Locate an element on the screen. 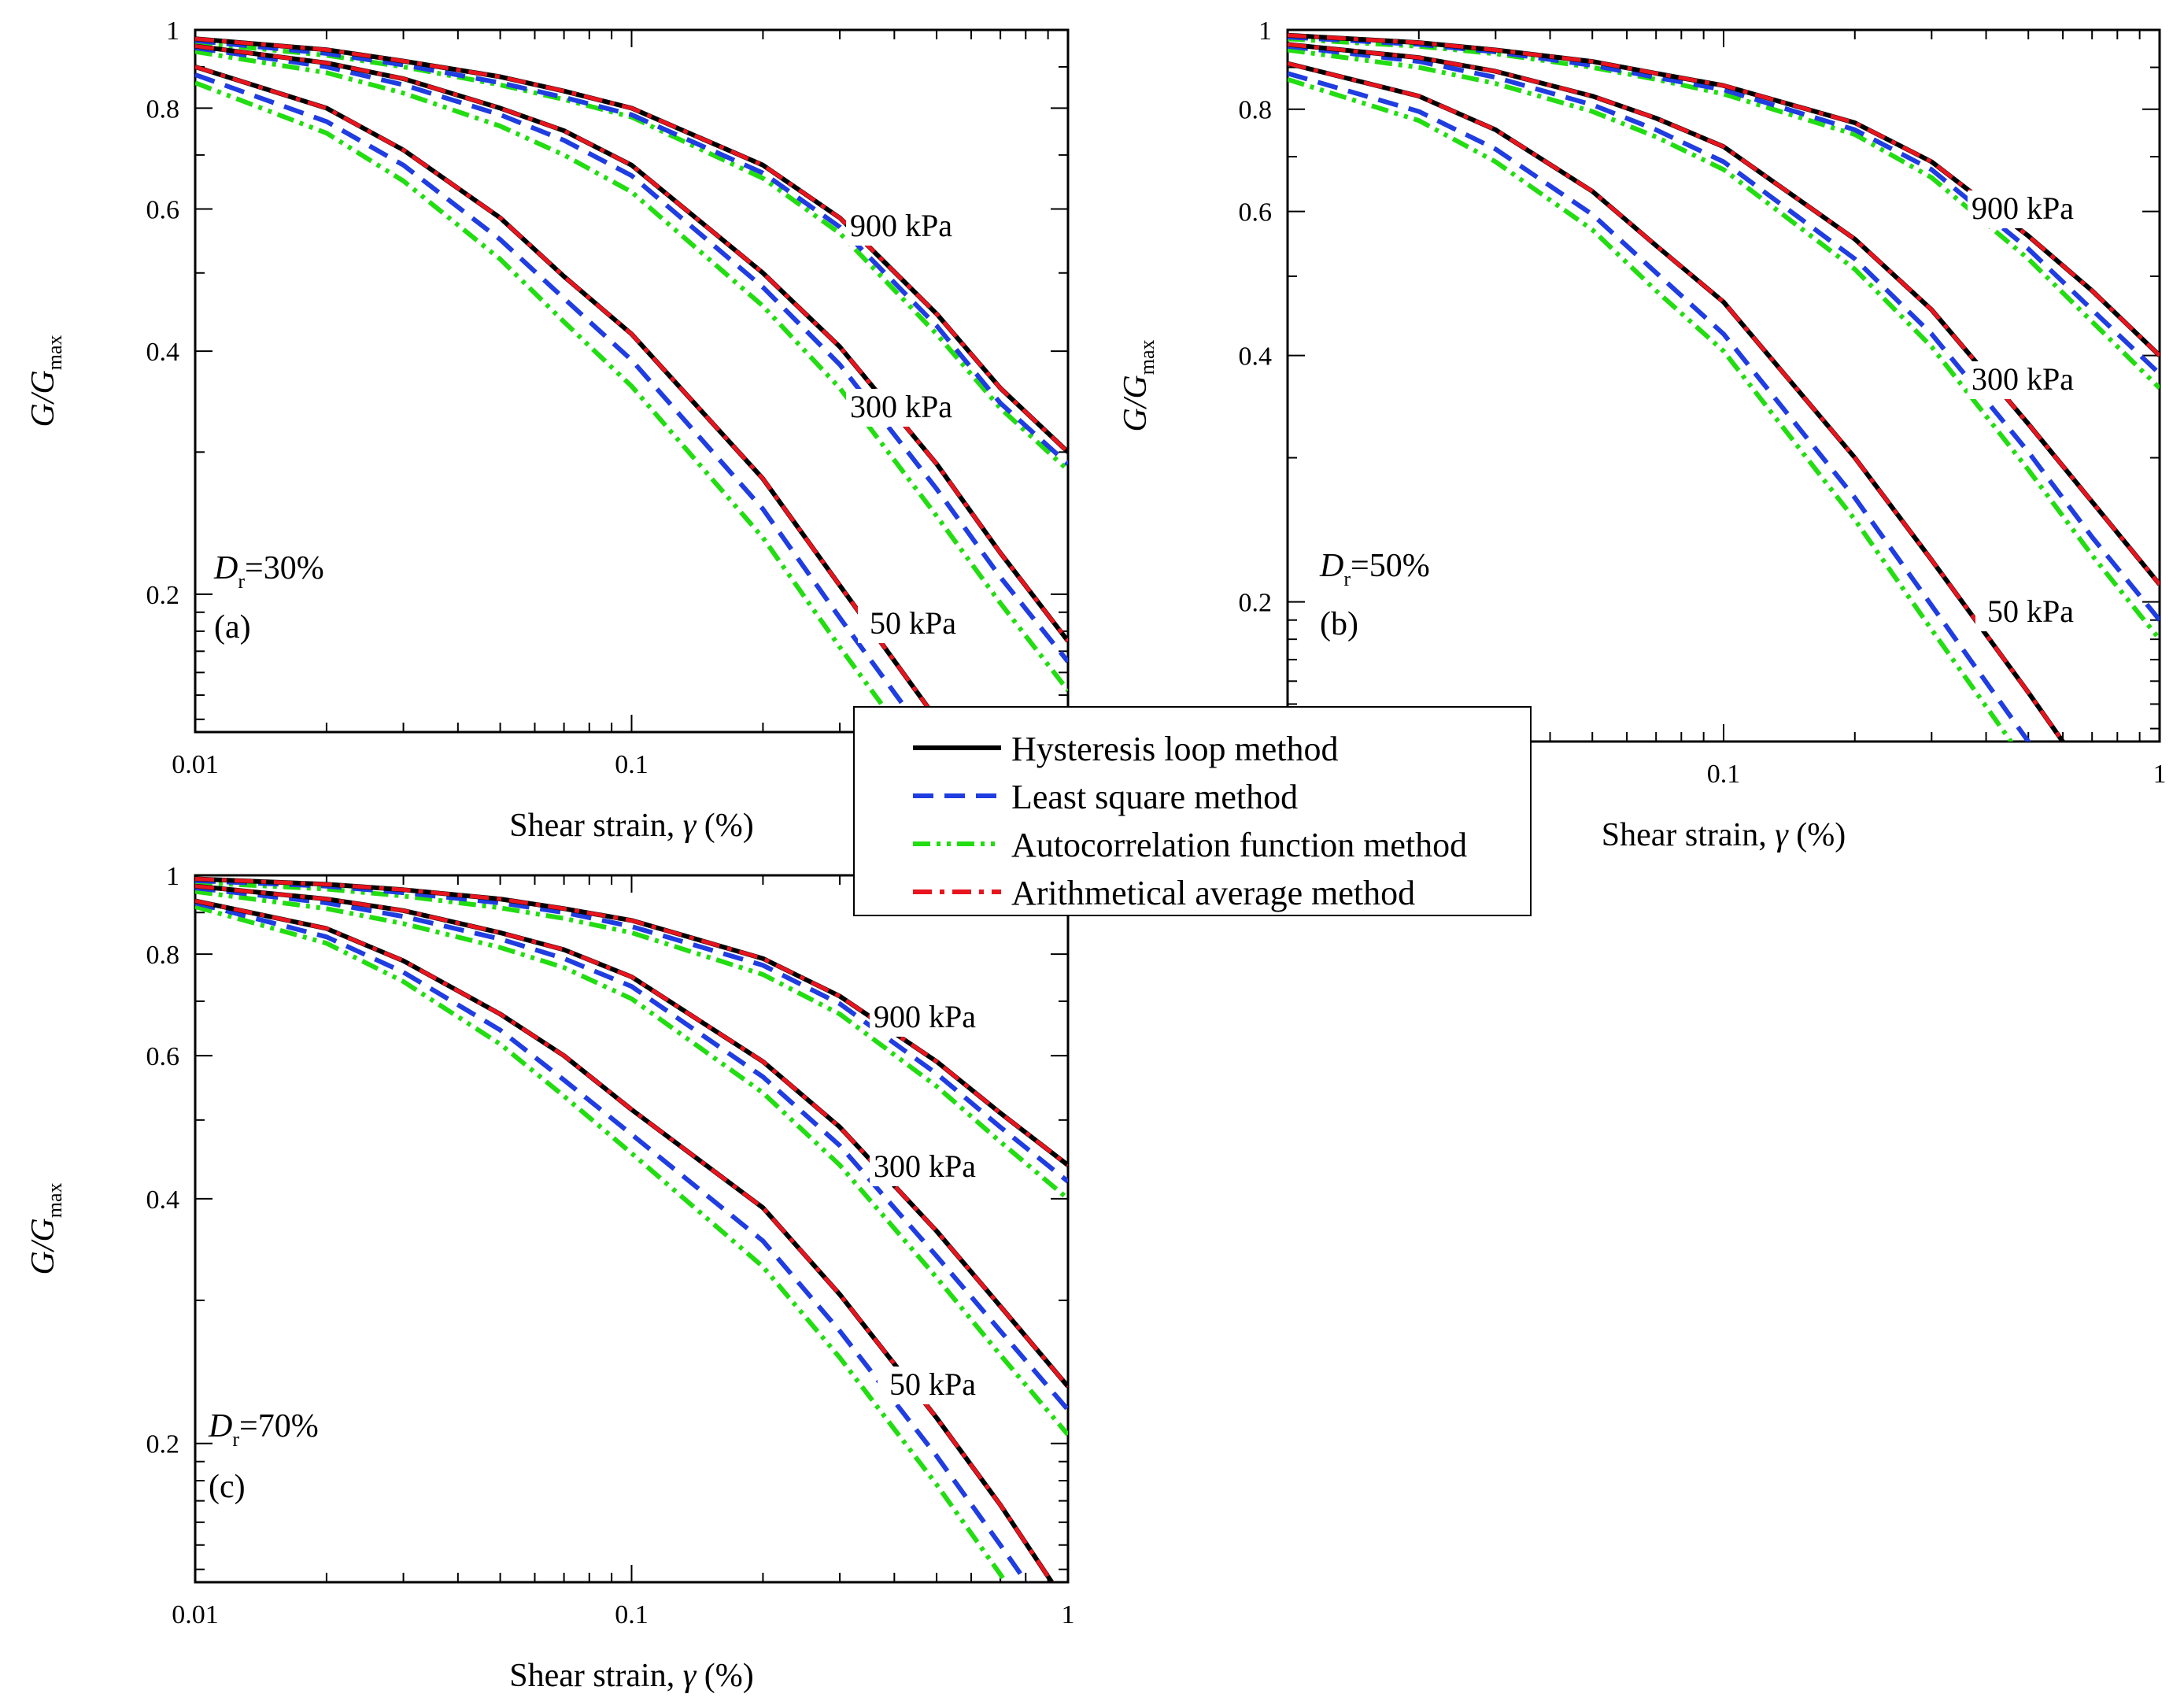  series-least_square-900-kpa is located at coordinates (631, 252).